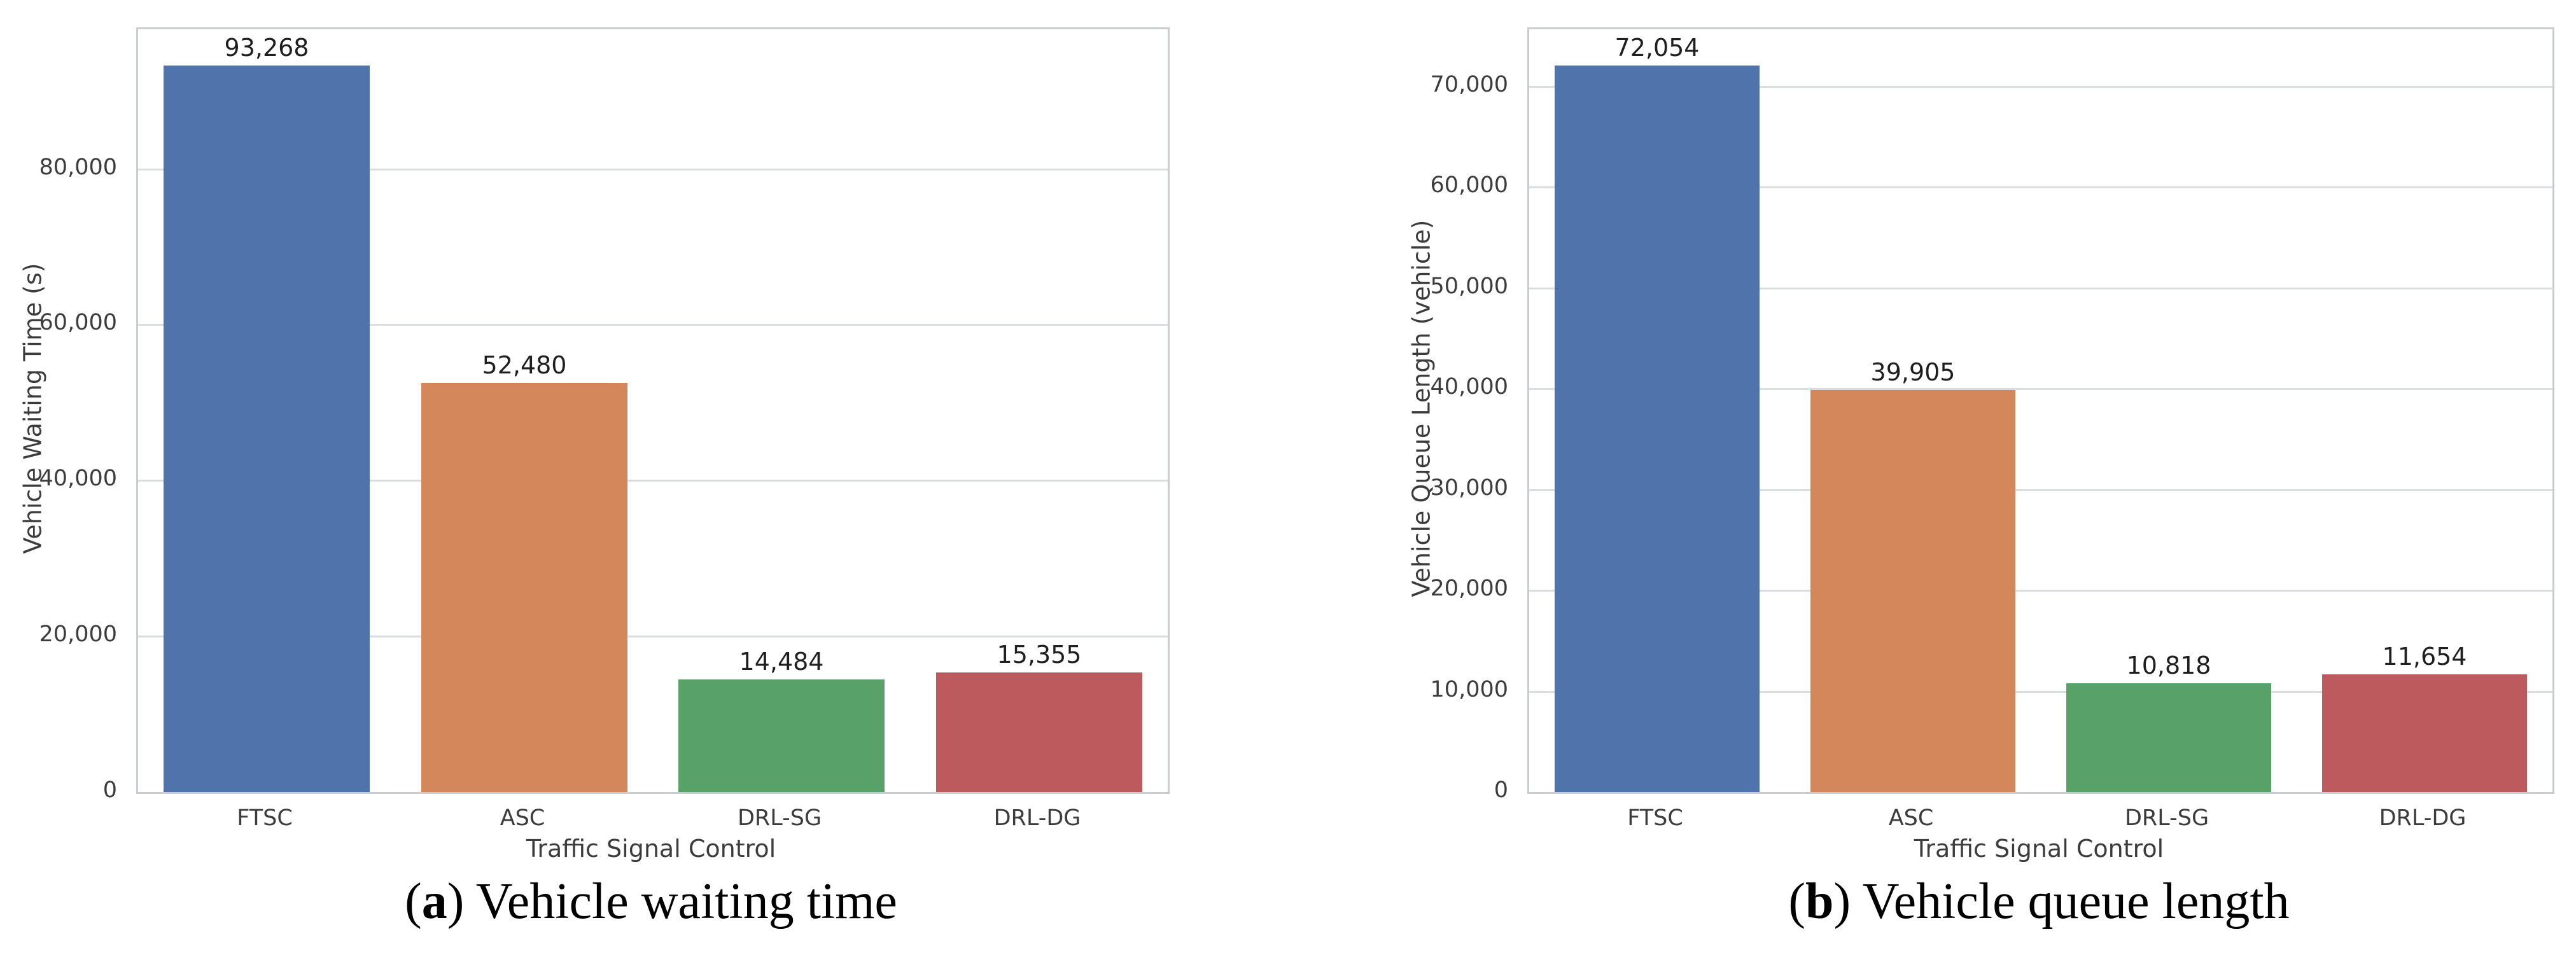 The height and width of the screenshot is (974, 2576). What do you see at coordinates (1469, 689) in the screenshot?
I see `y-tick-label: 10,000` at bounding box center [1469, 689].